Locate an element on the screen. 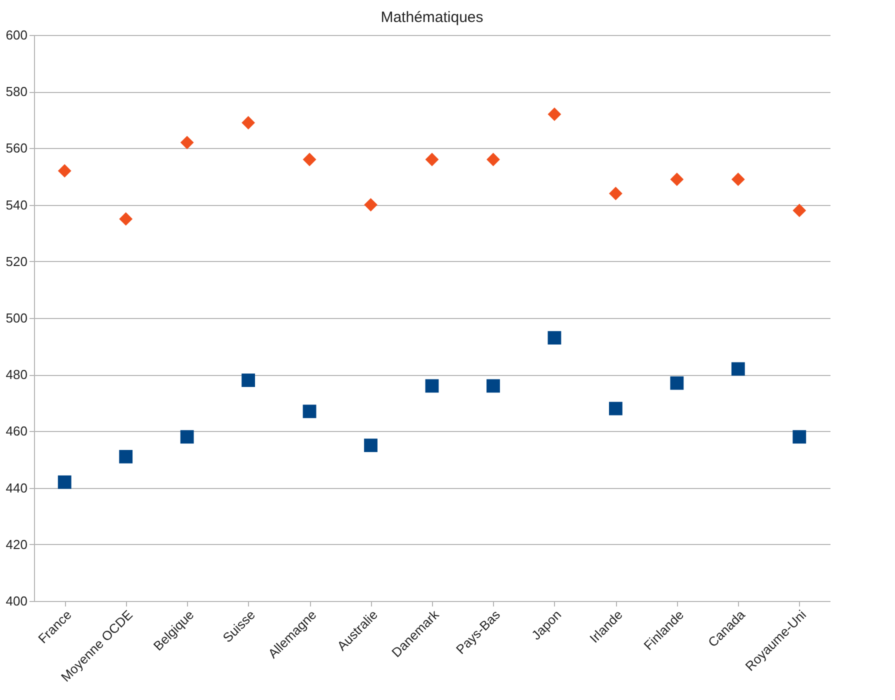  y-tick-label: 520 is located at coordinates (17, 261).